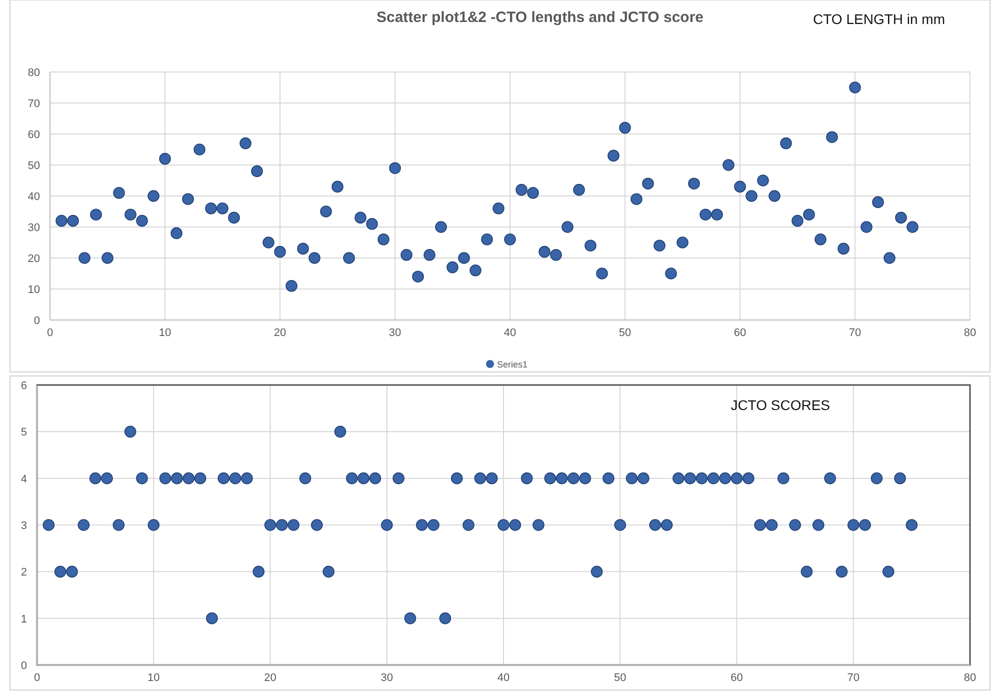 Image resolution: width=993 pixels, height=693 pixels. Describe the element at coordinates (23, 572) in the screenshot. I see `y-tick-label: 2` at that location.